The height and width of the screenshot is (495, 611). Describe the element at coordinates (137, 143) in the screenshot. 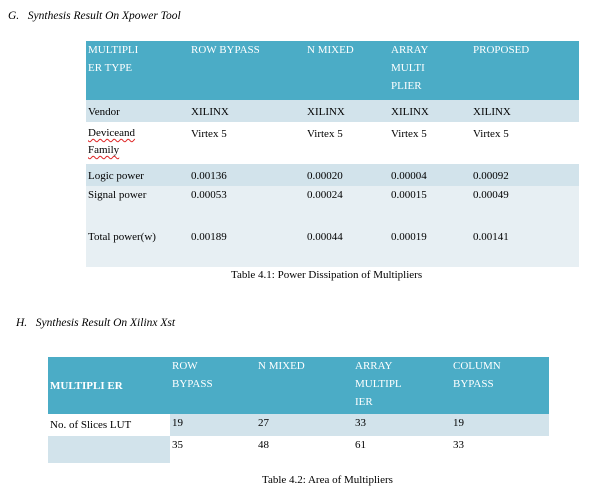

I see `row-label: Deviceand Family` at that location.